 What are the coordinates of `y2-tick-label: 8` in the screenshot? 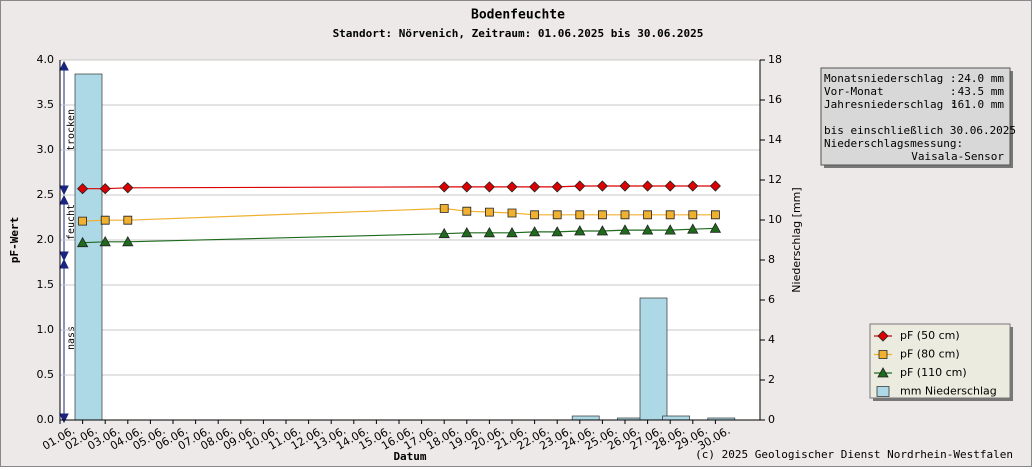 It's located at (771, 259).